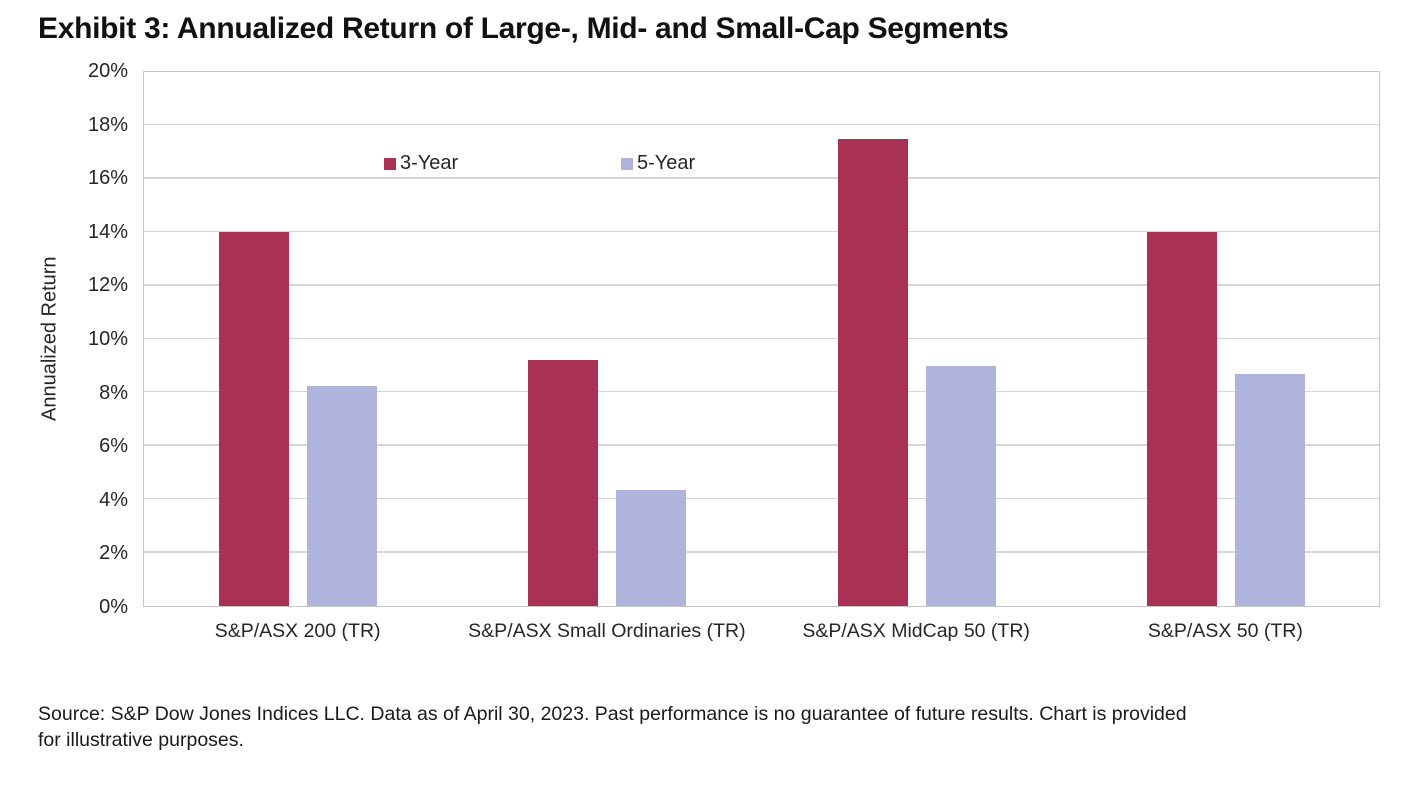 This screenshot has width=1422, height=800. I want to click on bar-3-year-s-p-asx-50-tr, so click(1181, 419).